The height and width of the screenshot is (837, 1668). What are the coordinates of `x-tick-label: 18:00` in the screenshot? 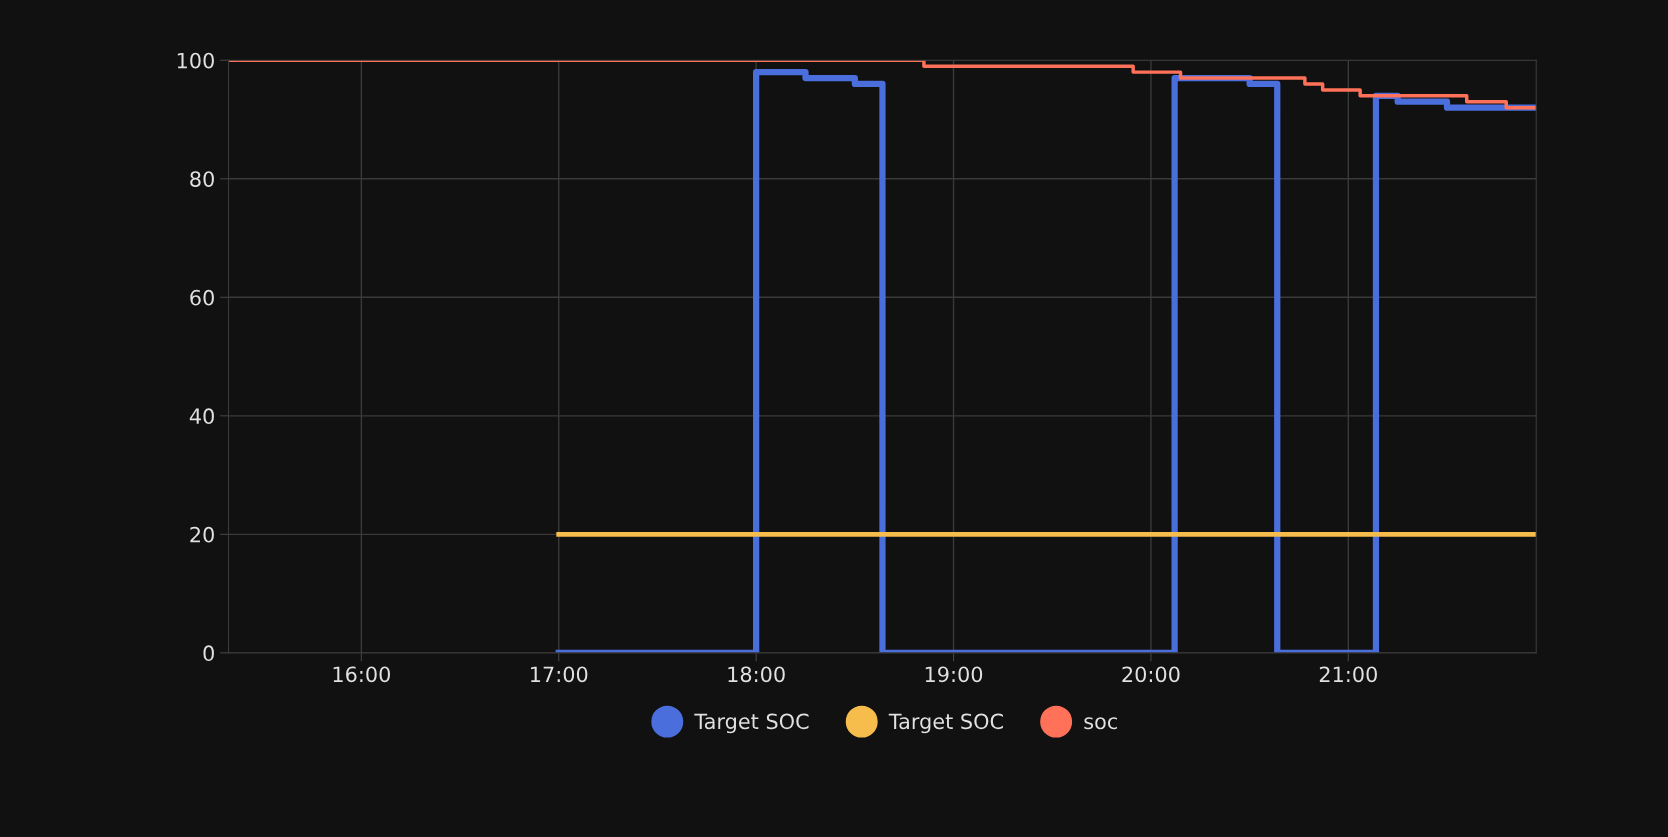 It's located at (756, 674).